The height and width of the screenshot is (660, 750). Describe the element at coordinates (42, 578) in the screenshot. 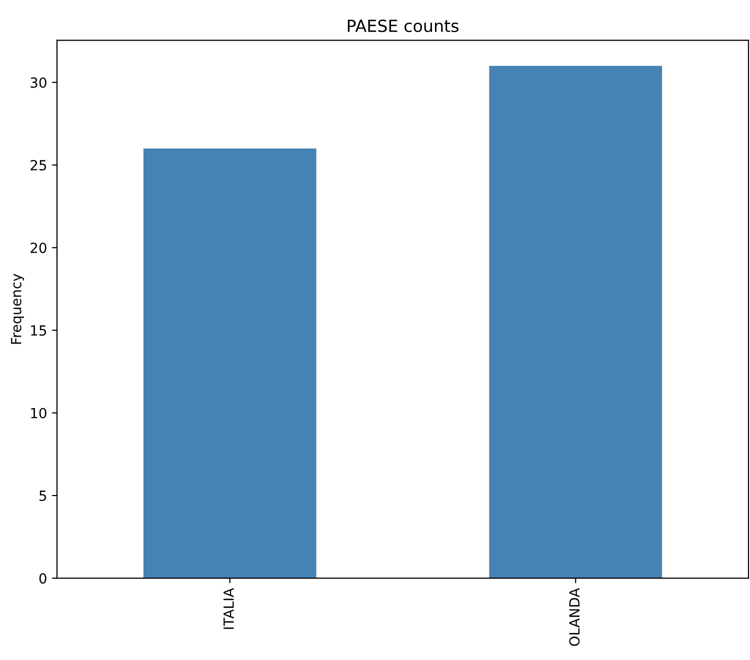

I see `y-tick-label: 0` at that location.